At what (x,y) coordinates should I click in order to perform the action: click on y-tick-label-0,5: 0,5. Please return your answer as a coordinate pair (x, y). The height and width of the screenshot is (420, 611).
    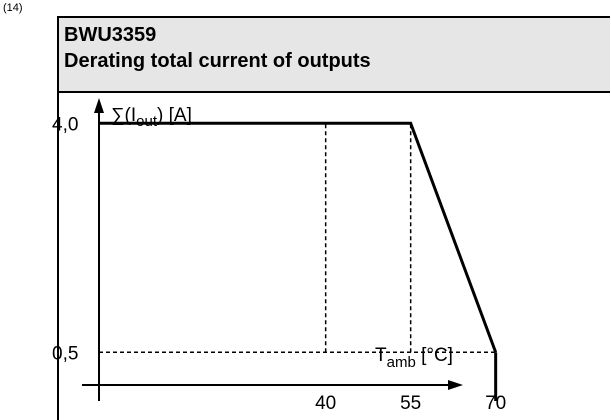
    Looking at the image, I should click on (65, 353).